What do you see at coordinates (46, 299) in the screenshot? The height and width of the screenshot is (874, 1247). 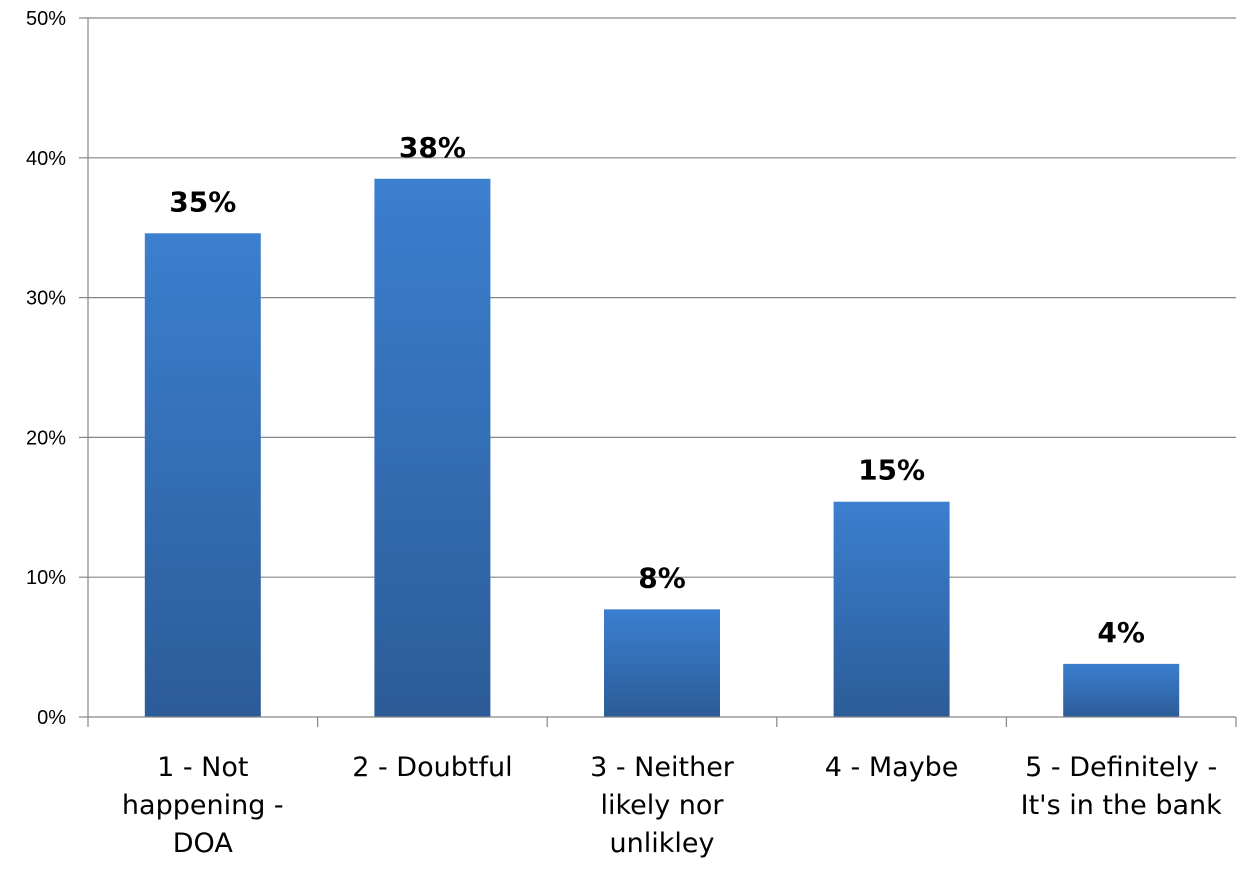 I see `y-tick-label: 30%` at bounding box center [46, 299].